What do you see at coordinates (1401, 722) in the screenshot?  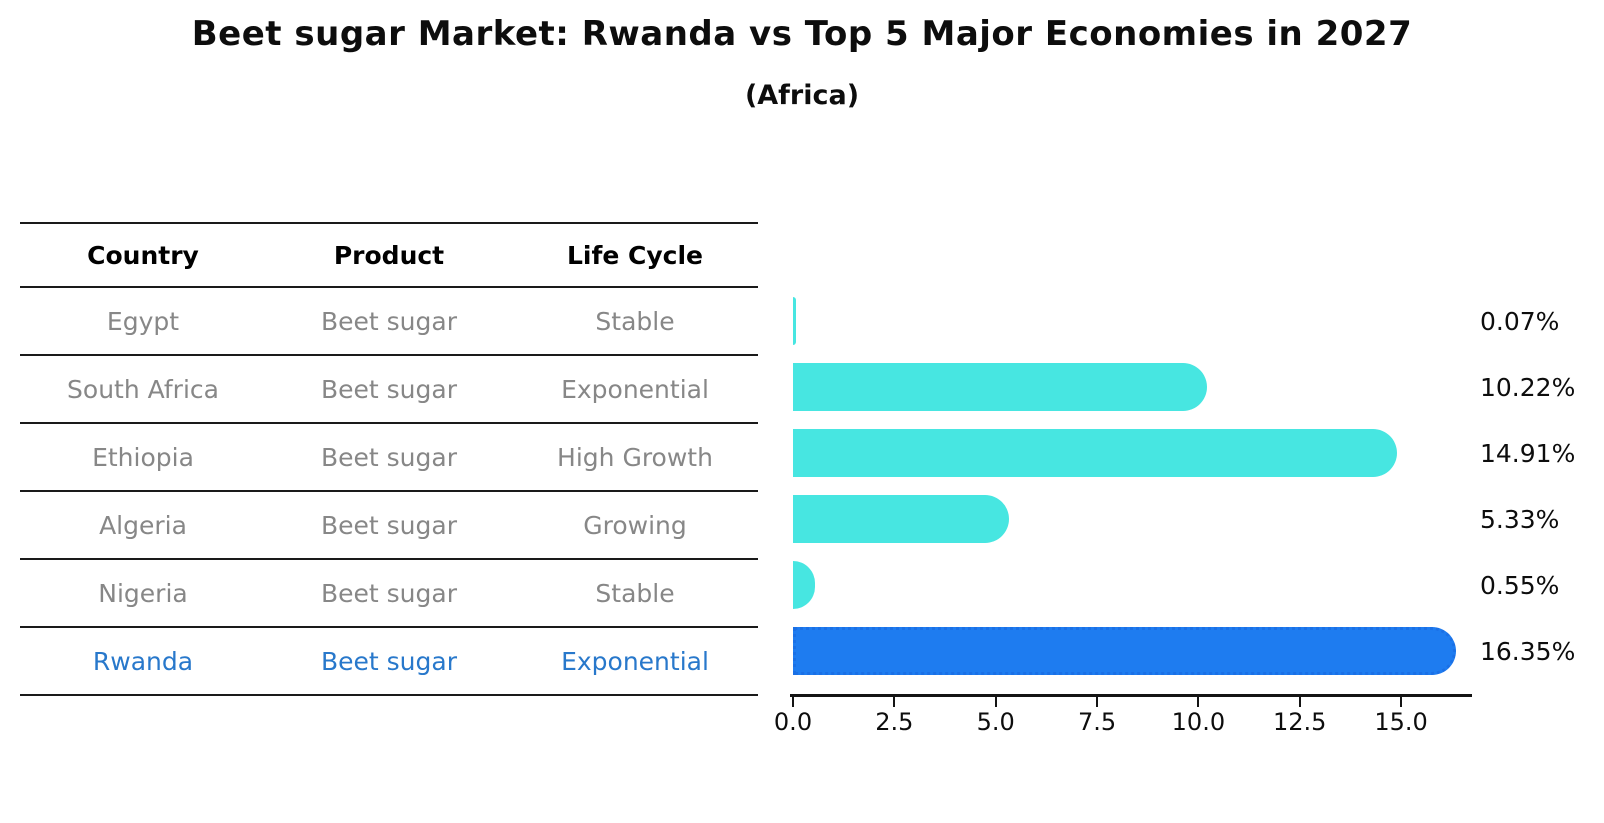 I see `x-tick-label: 15.0` at bounding box center [1401, 722].